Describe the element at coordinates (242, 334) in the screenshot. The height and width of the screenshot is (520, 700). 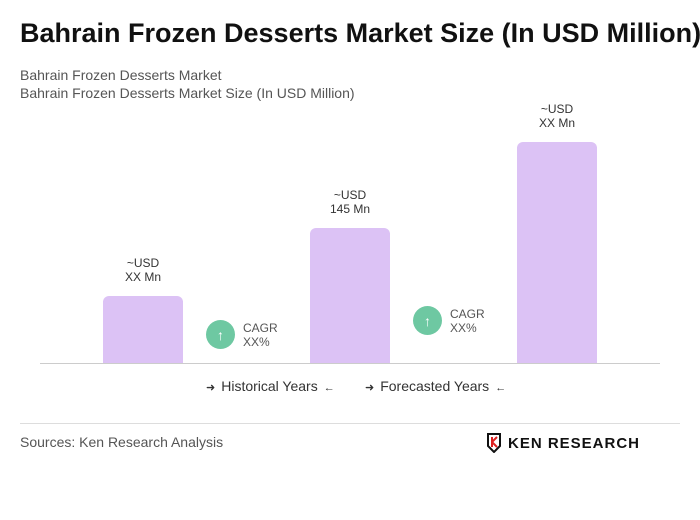
I see `cagr-badge-1: ↑ CAGR XX%` at that location.